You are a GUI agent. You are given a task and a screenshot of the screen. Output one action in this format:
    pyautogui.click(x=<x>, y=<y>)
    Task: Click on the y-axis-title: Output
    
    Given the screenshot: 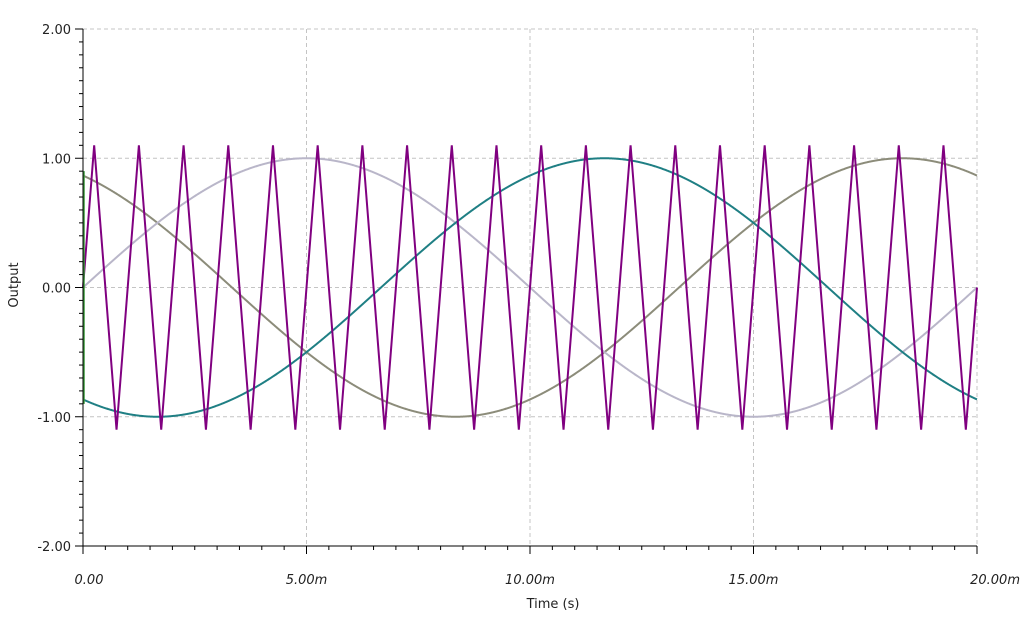 What is the action you would take?
    pyautogui.click(x=14, y=284)
    